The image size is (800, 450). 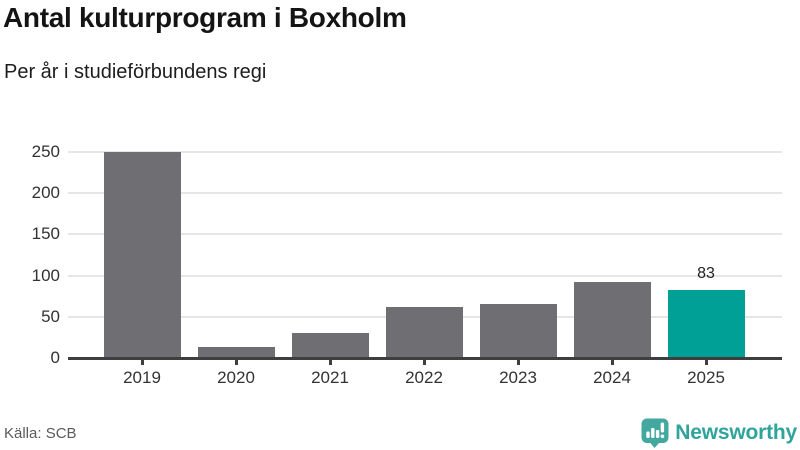 I want to click on brand-lockup: Newsworthy, so click(x=718, y=433).